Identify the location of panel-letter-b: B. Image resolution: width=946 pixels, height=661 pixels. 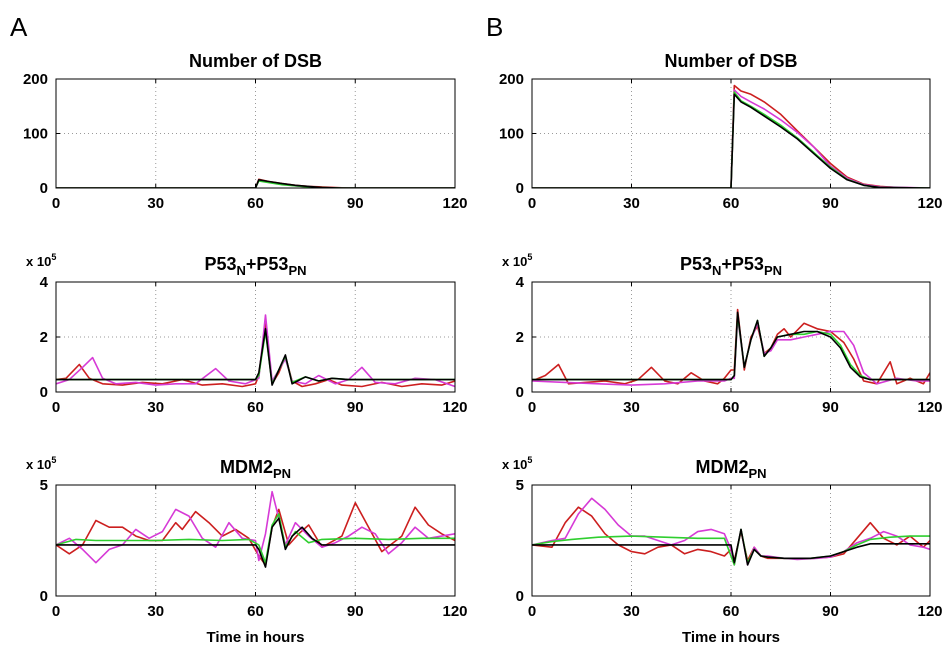
(494, 27).